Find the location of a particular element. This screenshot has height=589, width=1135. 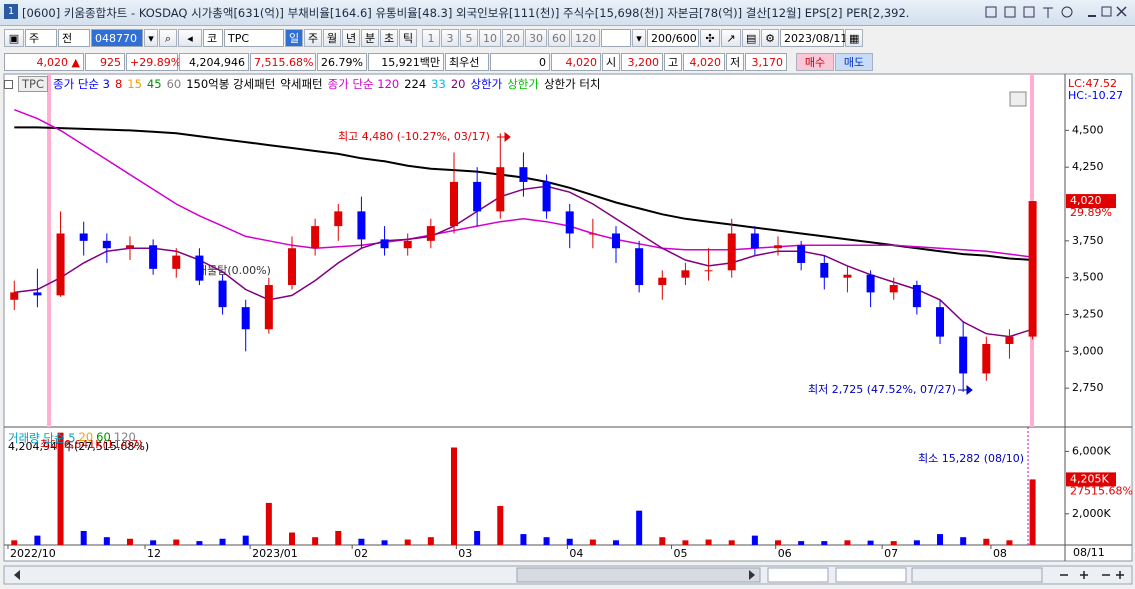

period-button: 주 is located at coordinates (313, 38).